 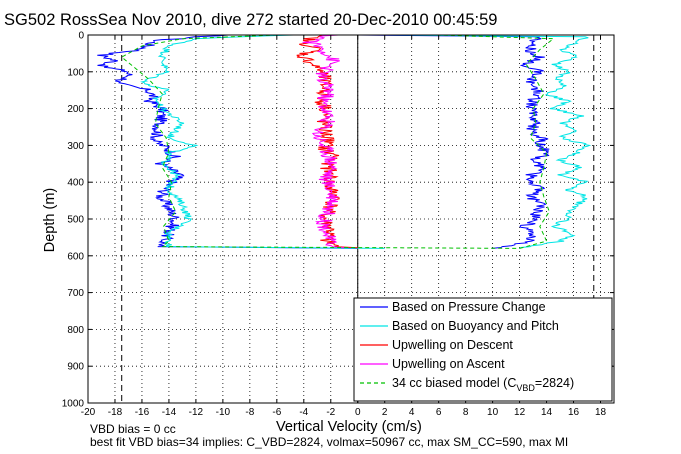 What do you see at coordinates (601, 412) in the screenshot?
I see `x-tick-label: 18` at bounding box center [601, 412].